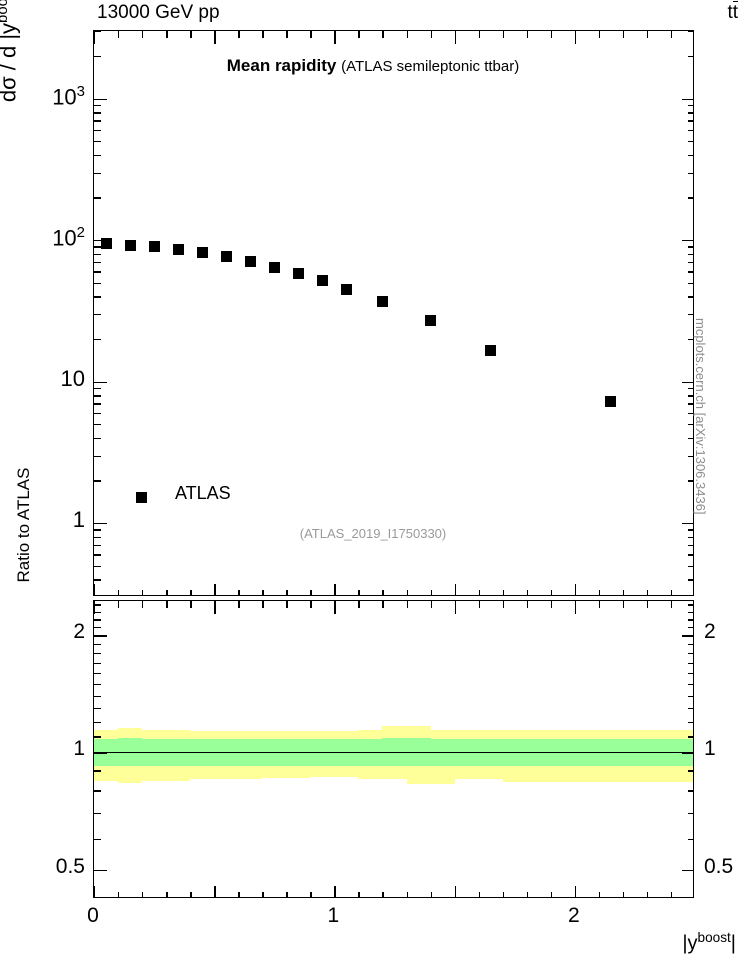 Image resolution: width=746 pixels, height=972 pixels. What do you see at coordinates (393, 752) in the screenshot?
I see `ratio-reference-line` at bounding box center [393, 752].